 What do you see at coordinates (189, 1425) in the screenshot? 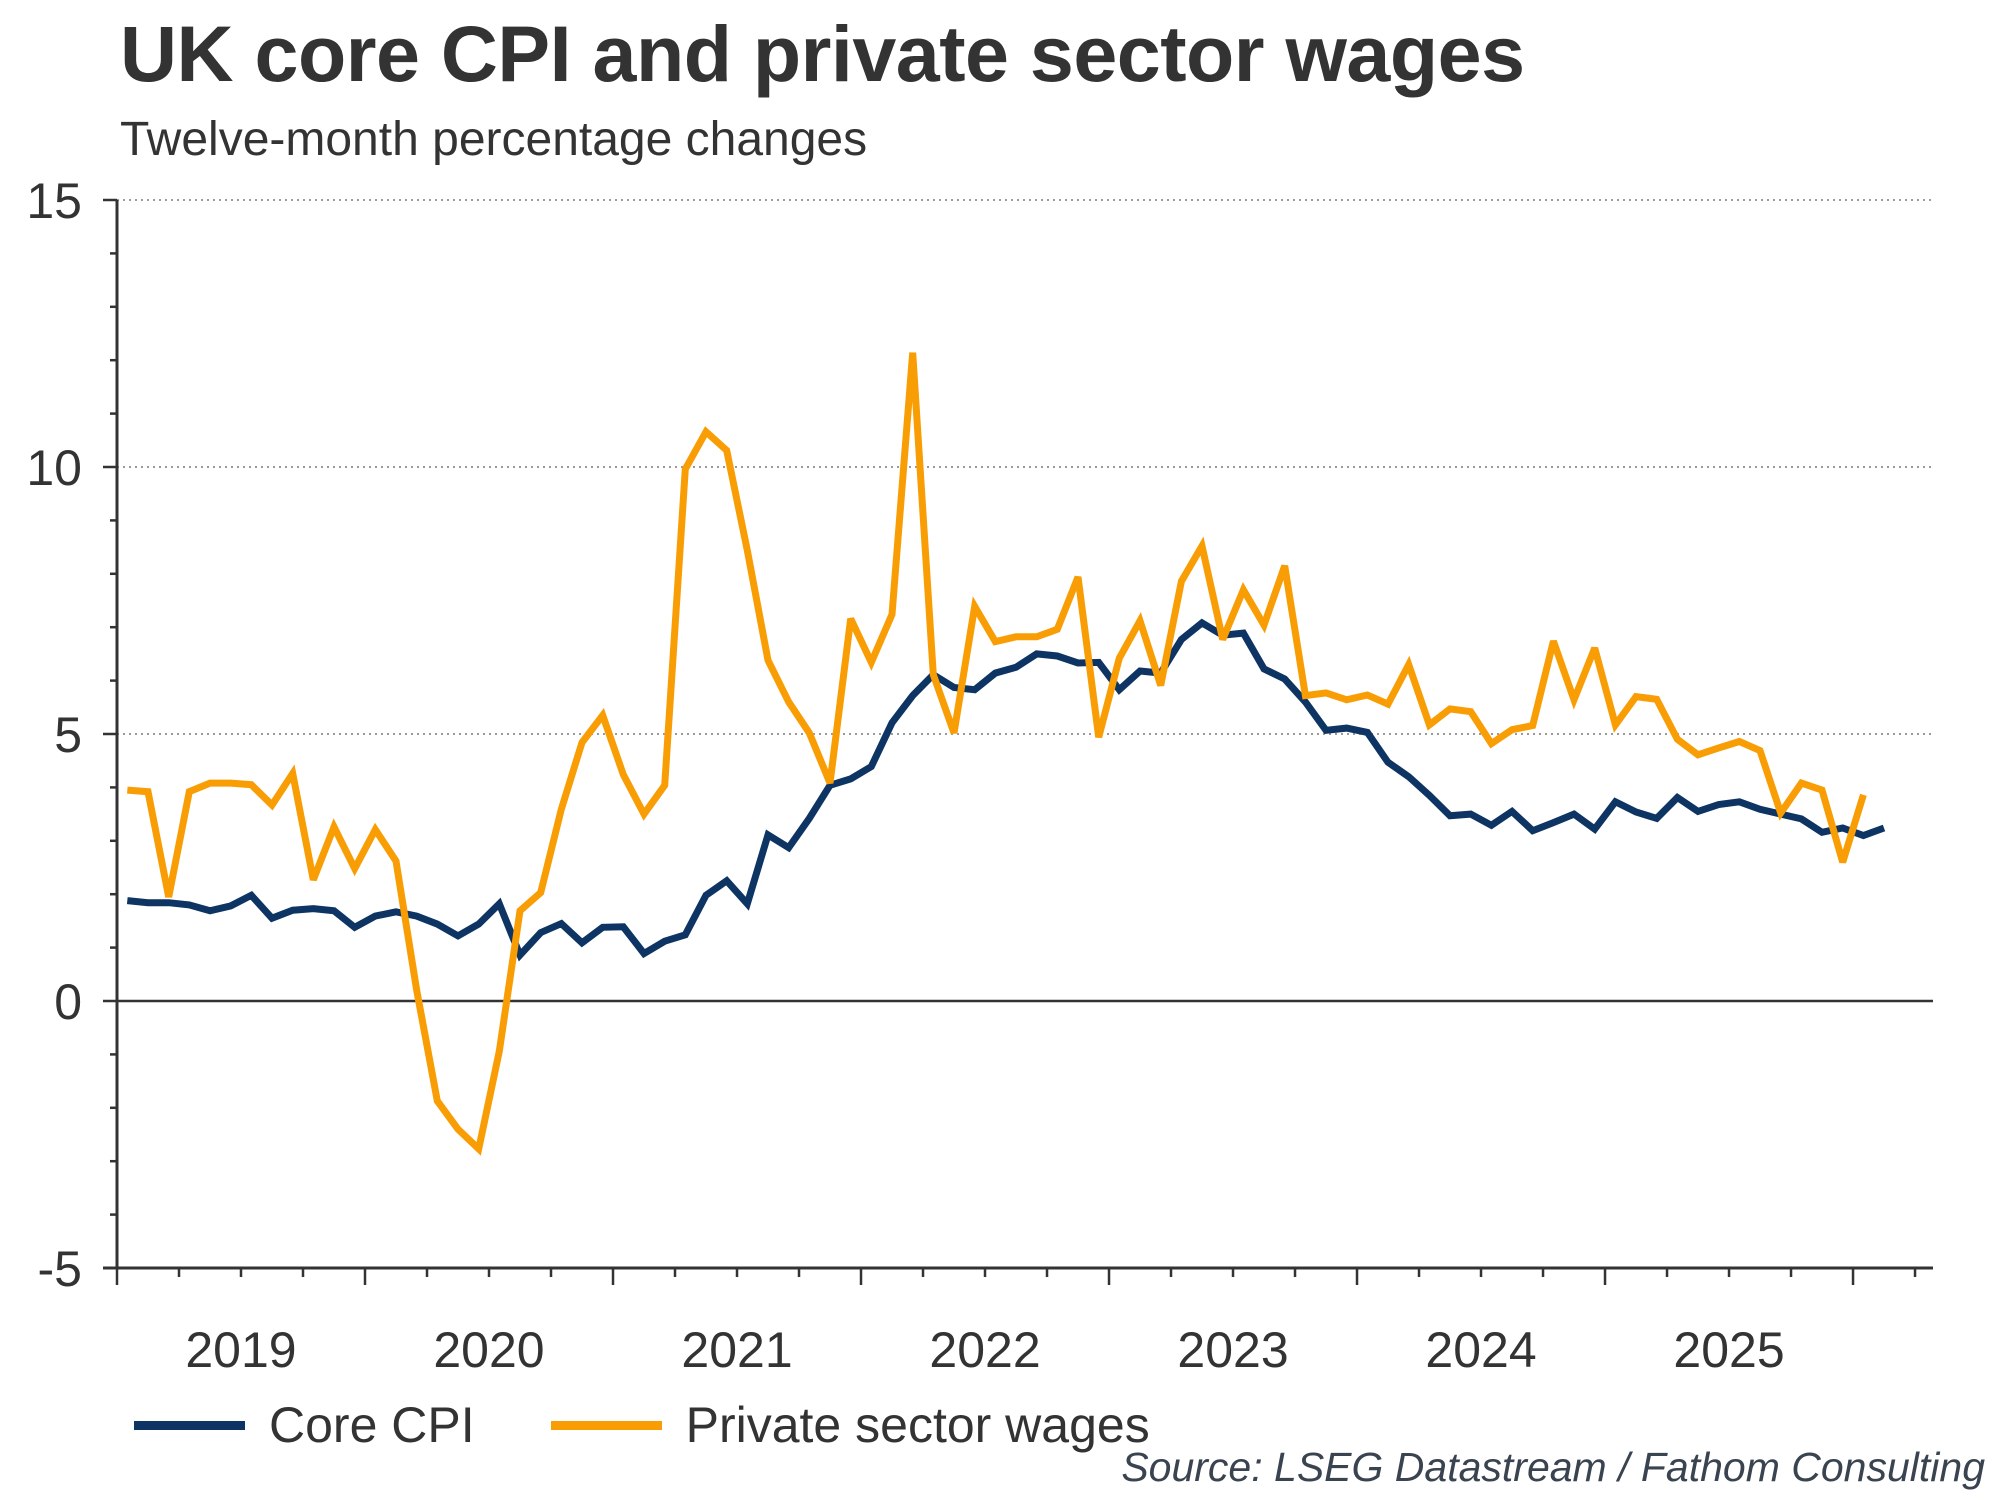
I see `legend-swatch-core-cpi` at bounding box center [189, 1425].